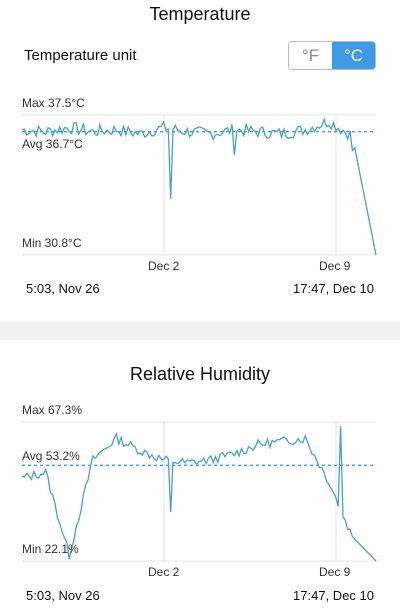  I want to click on humidity-xtick-dec2: Dec 2, so click(164, 572).